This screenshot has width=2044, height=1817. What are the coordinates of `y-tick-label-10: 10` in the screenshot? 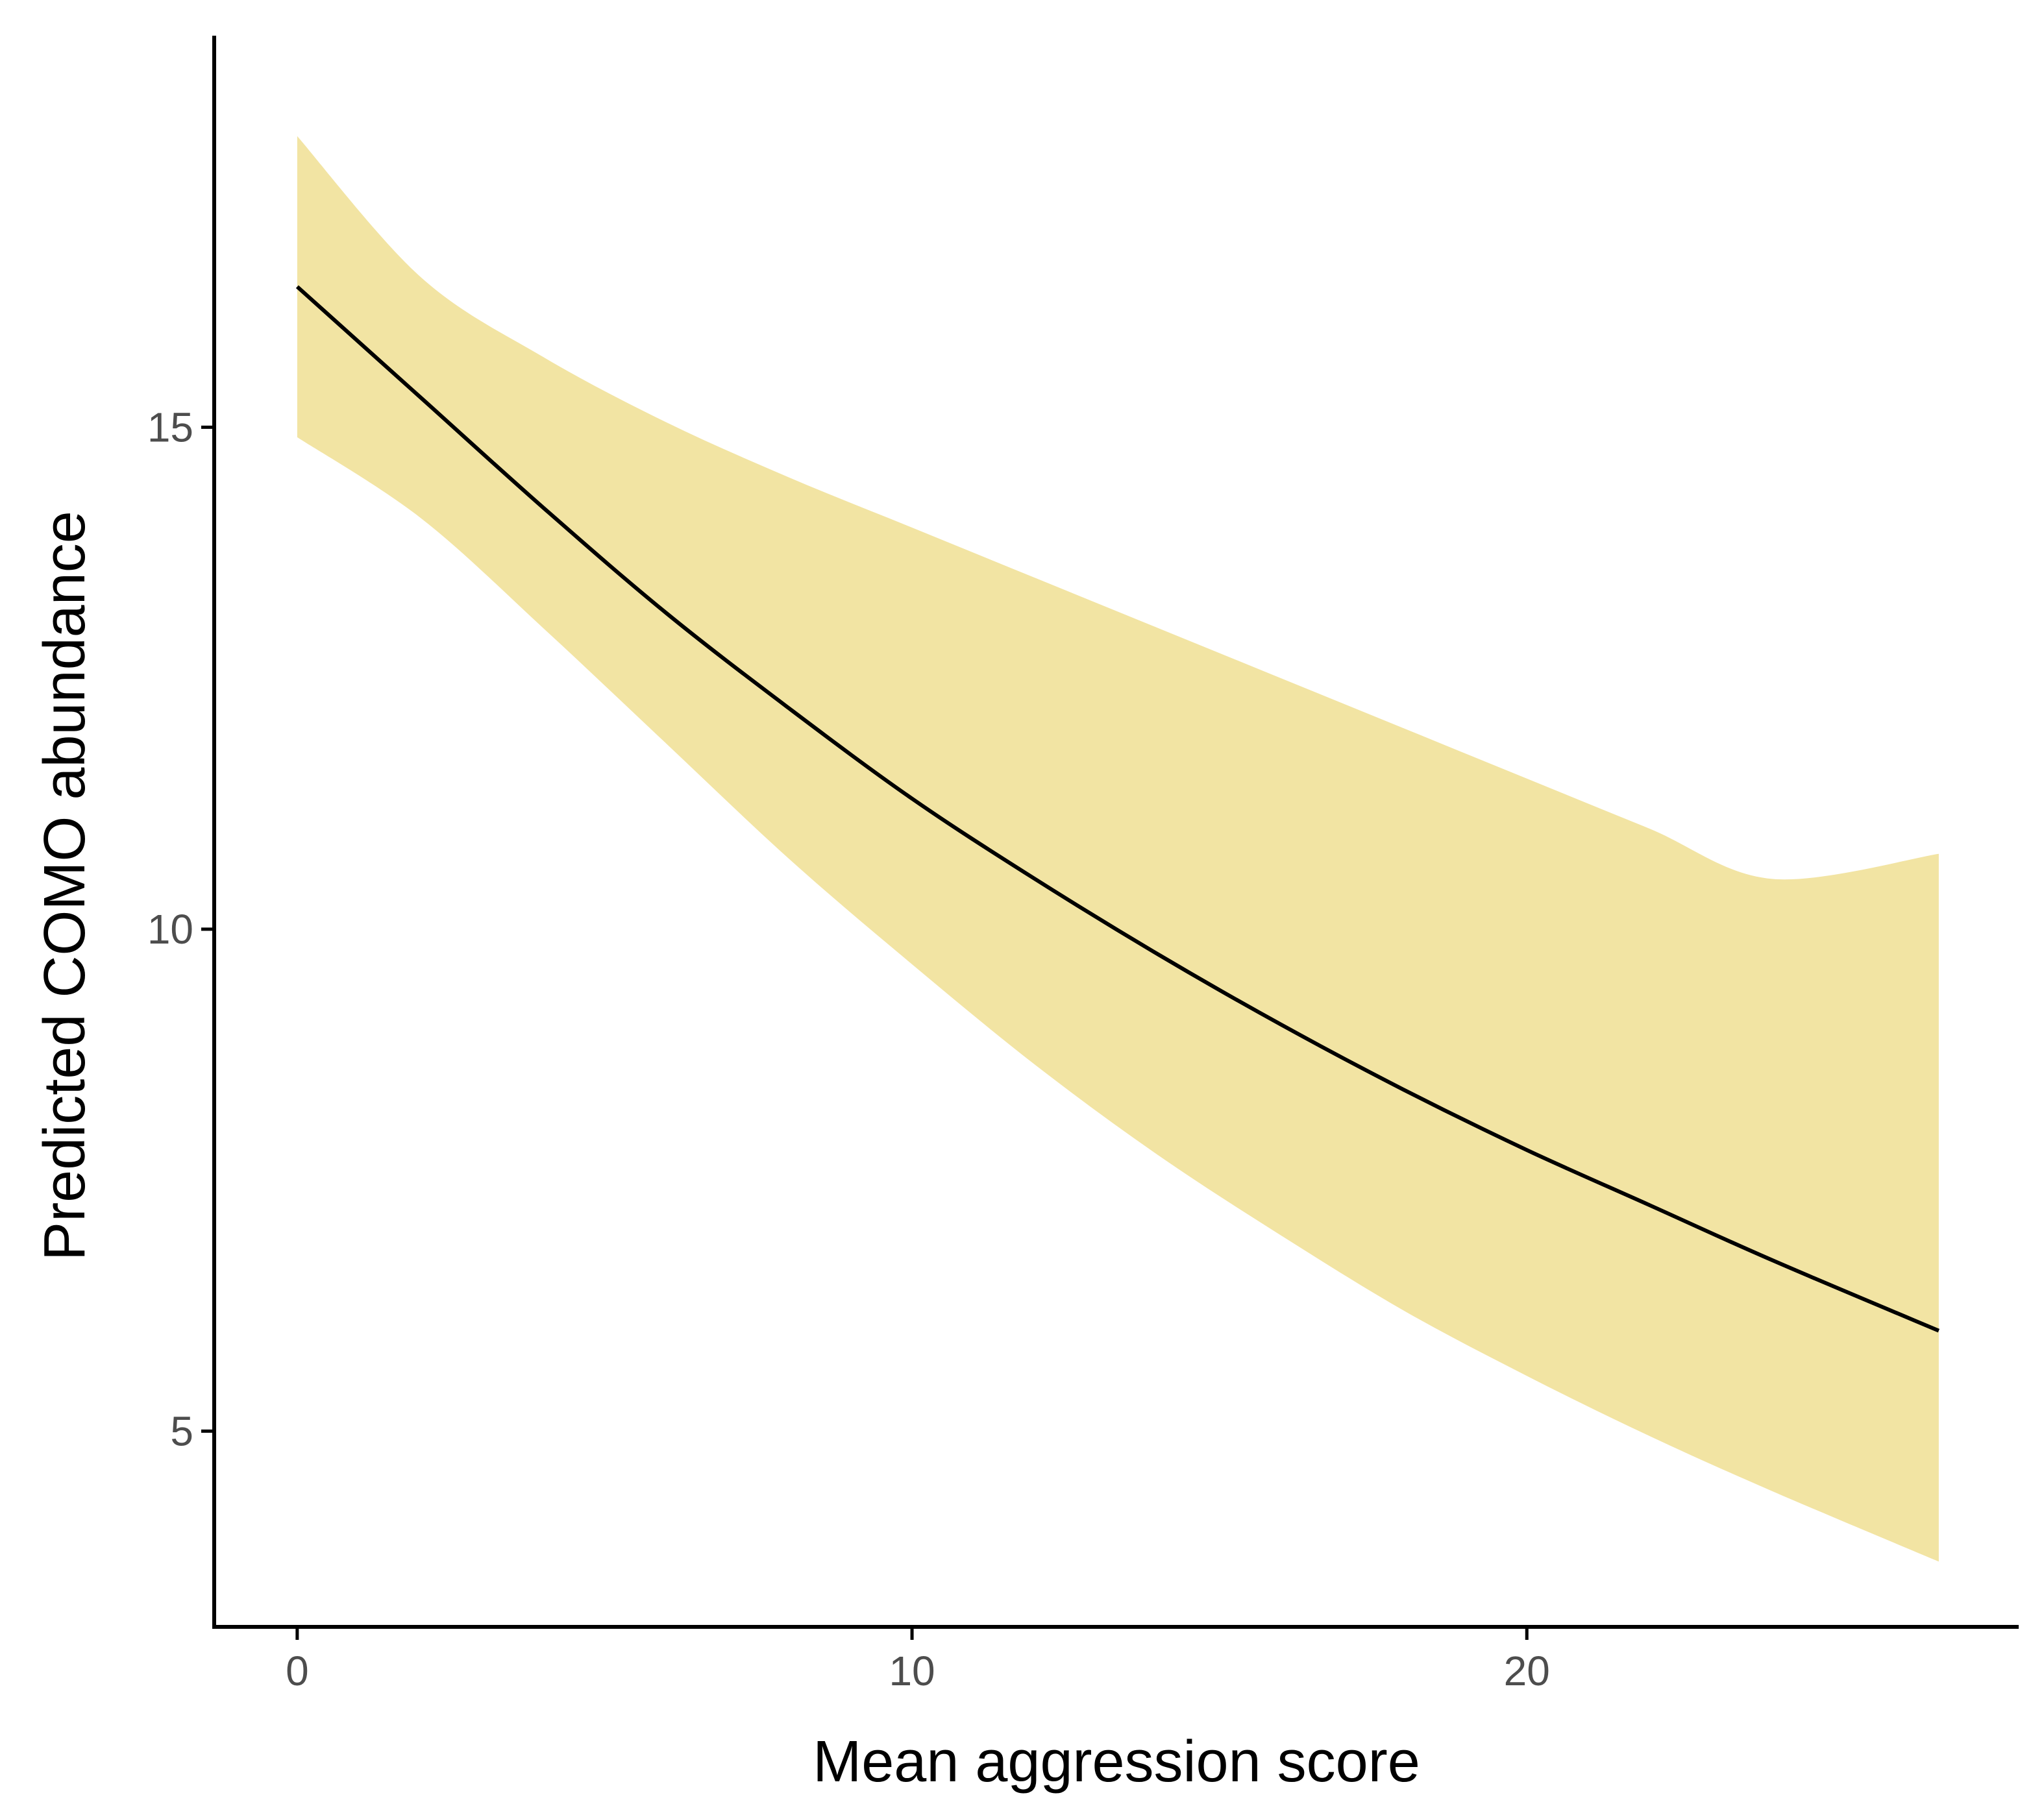 It's located at (170, 929).